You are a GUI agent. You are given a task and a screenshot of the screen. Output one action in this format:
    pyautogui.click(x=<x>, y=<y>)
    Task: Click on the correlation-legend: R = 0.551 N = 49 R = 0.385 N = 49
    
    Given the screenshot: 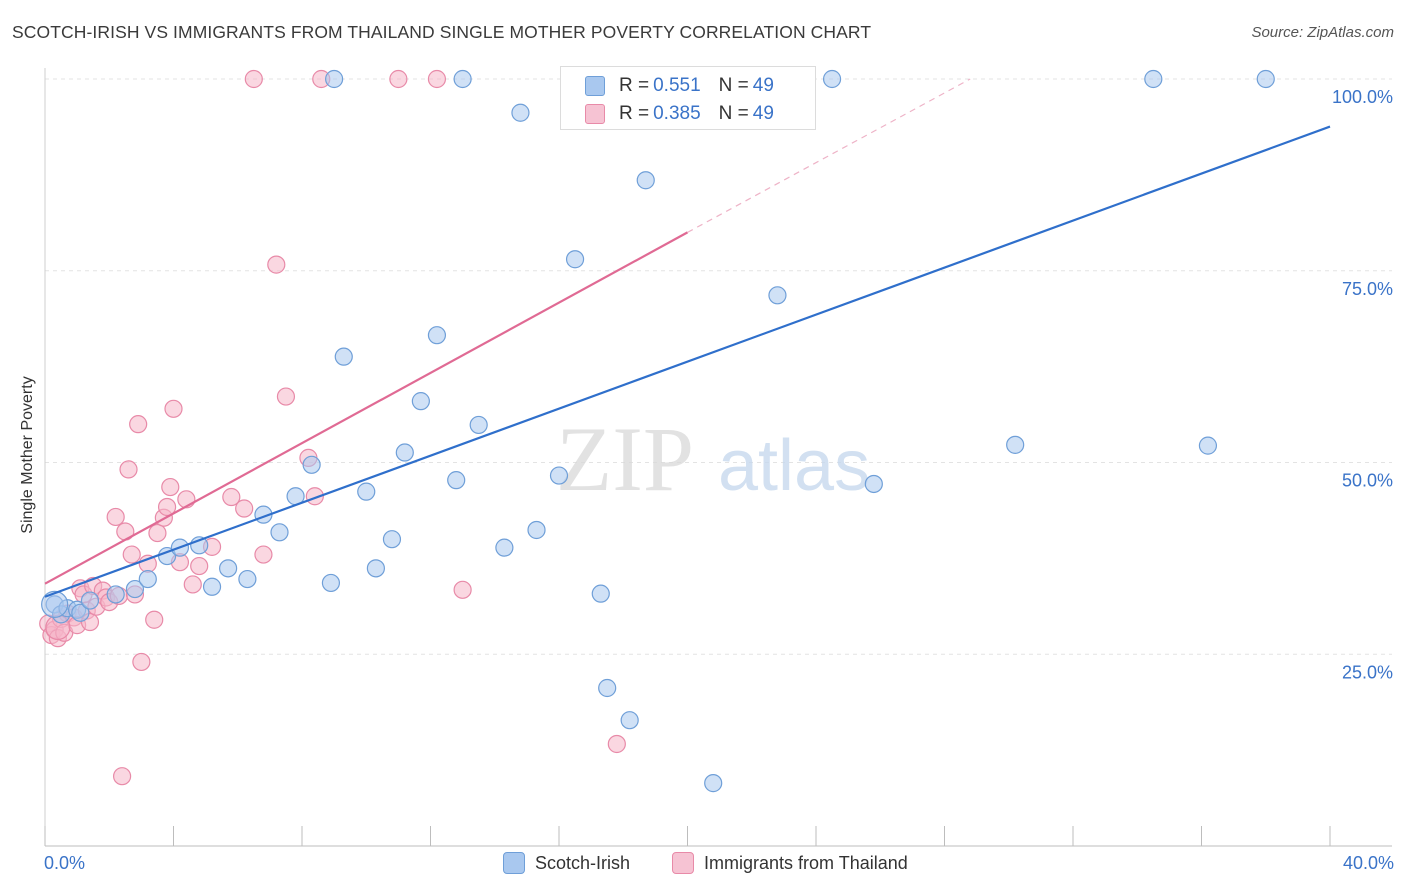 What is the action you would take?
    pyautogui.click(x=688, y=98)
    